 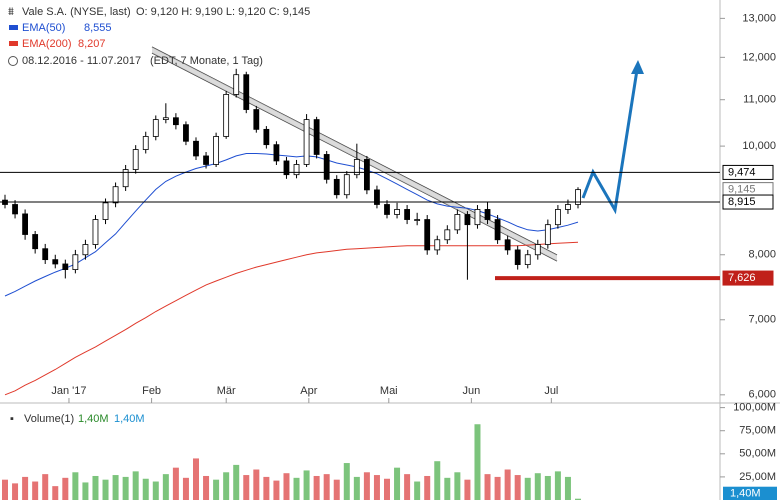 What do you see at coordinates (762, 320) in the screenshot?
I see `y-tick-label: 7,000` at bounding box center [762, 320].